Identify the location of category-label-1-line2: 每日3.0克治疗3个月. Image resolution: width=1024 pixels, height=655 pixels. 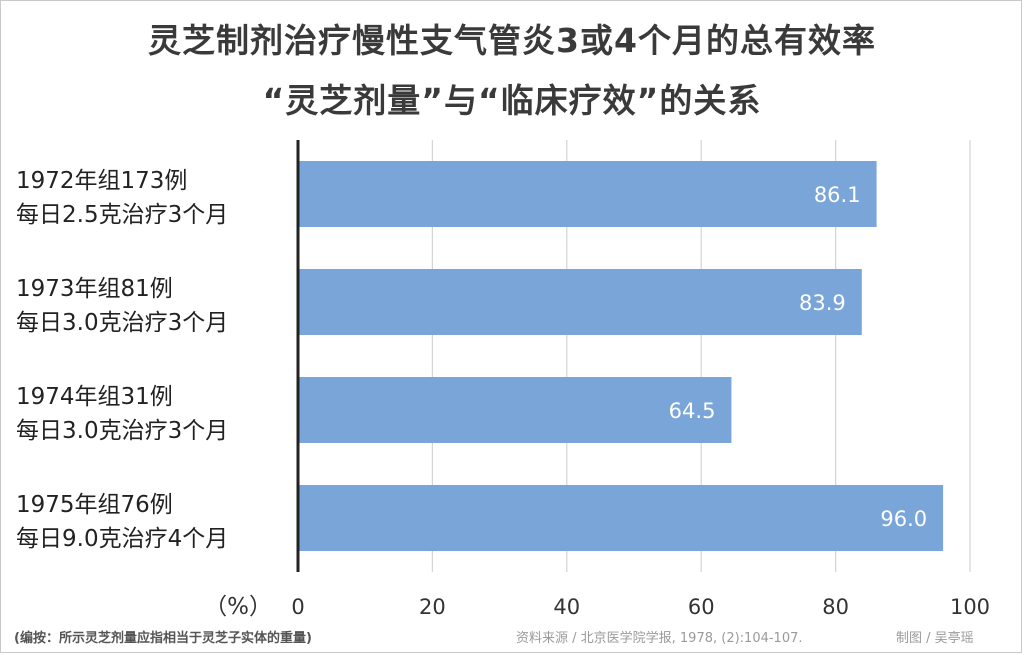
(122, 323).